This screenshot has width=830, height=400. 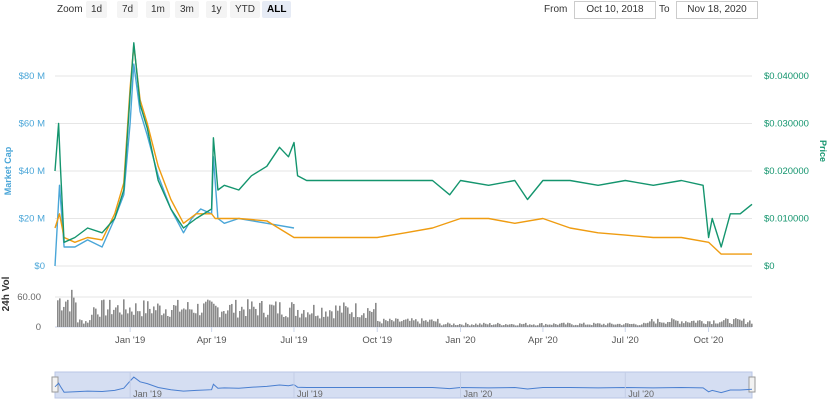 I want to click on zoom-1y-button: 1y, so click(x=216, y=9).